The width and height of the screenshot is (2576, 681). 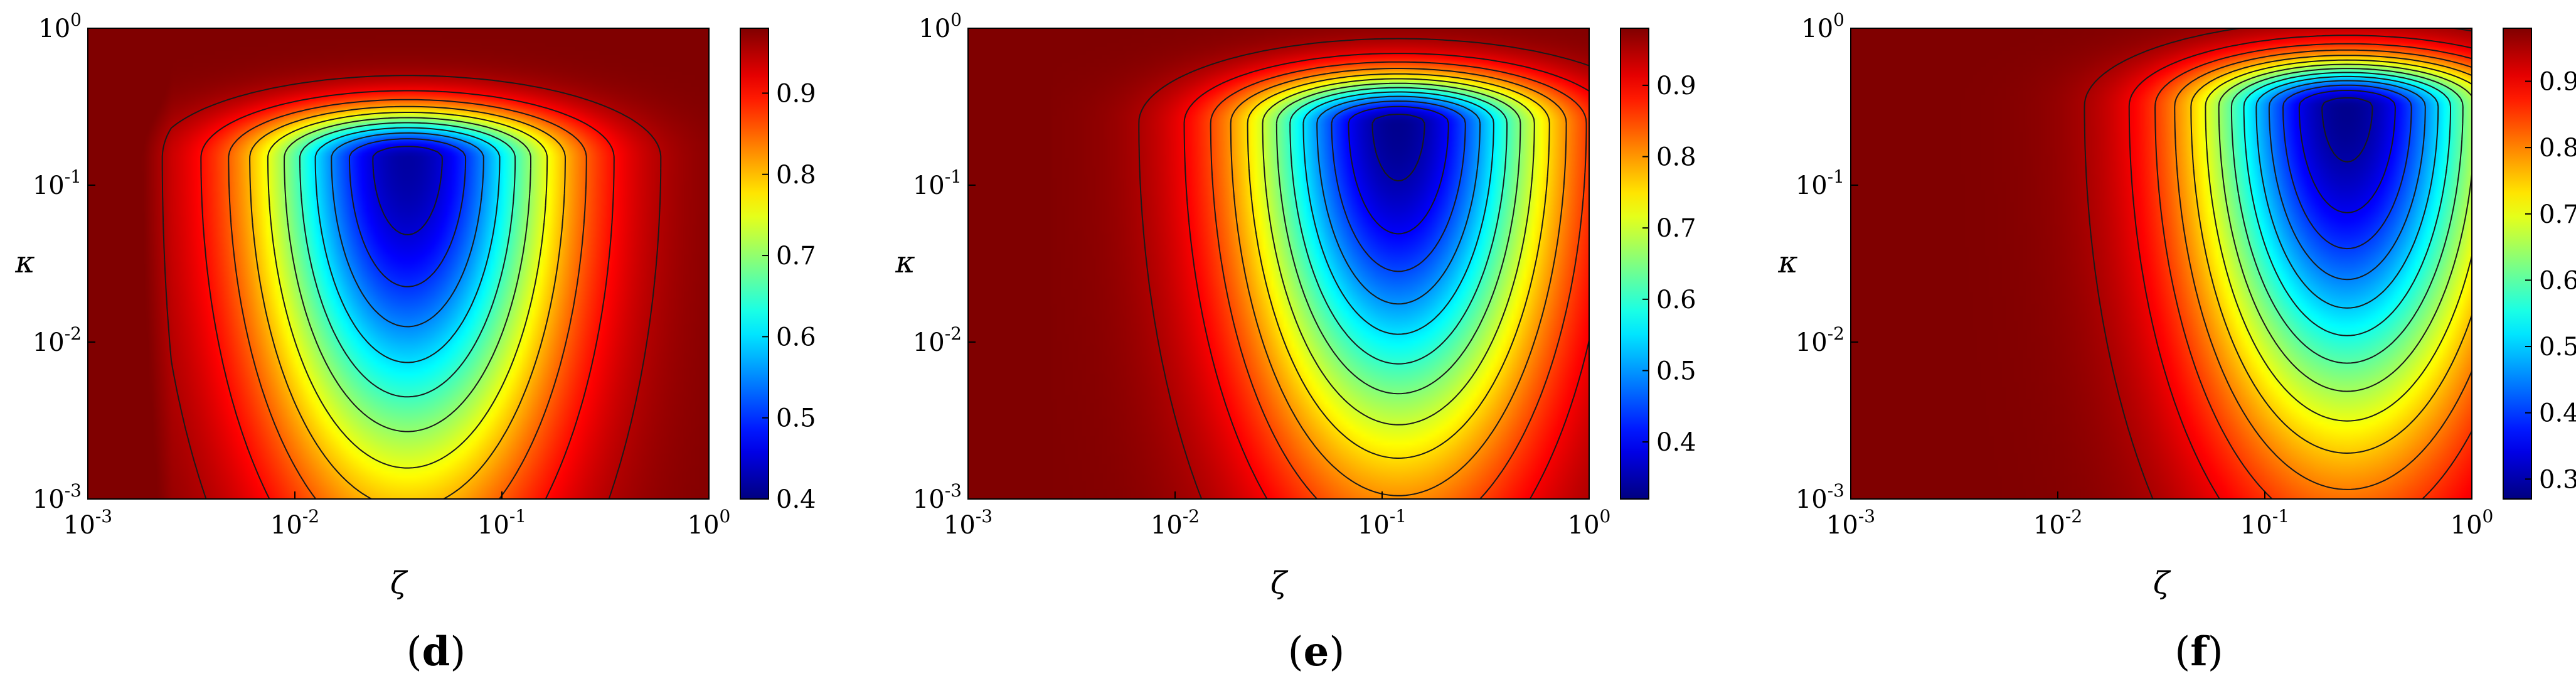 What do you see at coordinates (2198, 651) in the screenshot?
I see `panel-label: (f)` at bounding box center [2198, 651].